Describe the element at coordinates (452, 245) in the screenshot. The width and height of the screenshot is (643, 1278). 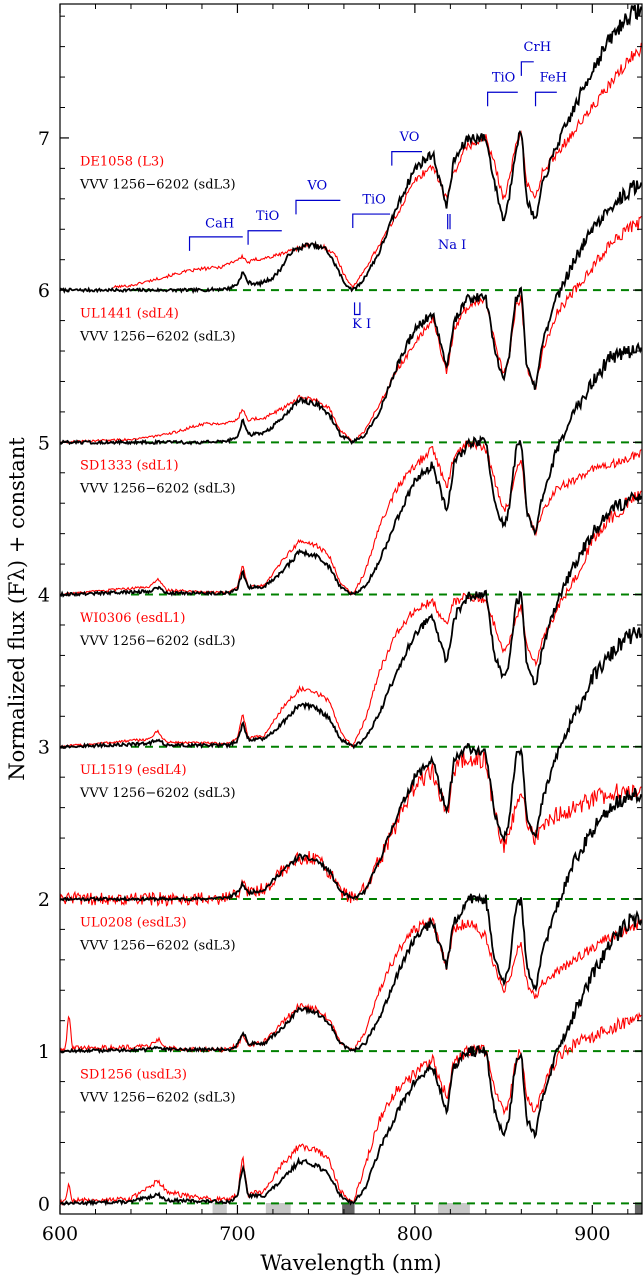
I see `feature-label: Na I` at that location.